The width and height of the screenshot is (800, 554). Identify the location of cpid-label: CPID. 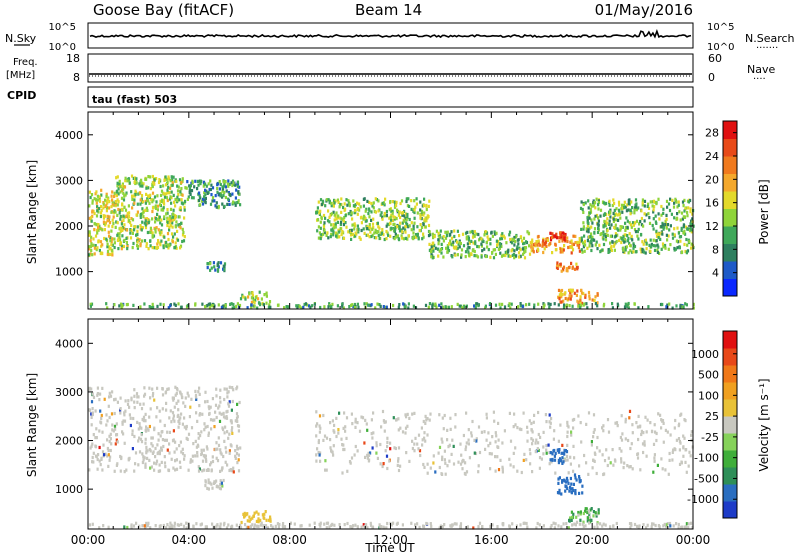
(21, 95).